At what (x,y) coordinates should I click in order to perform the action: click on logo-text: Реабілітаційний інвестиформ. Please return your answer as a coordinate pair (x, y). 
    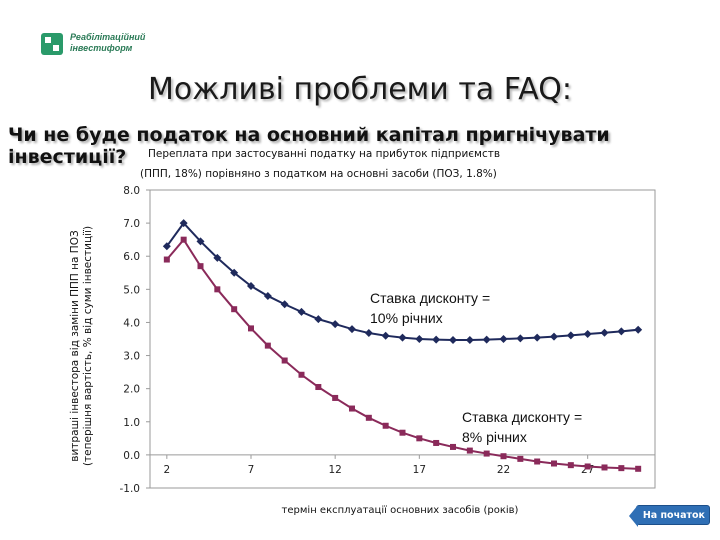
    Looking at the image, I should click on (107, 43).